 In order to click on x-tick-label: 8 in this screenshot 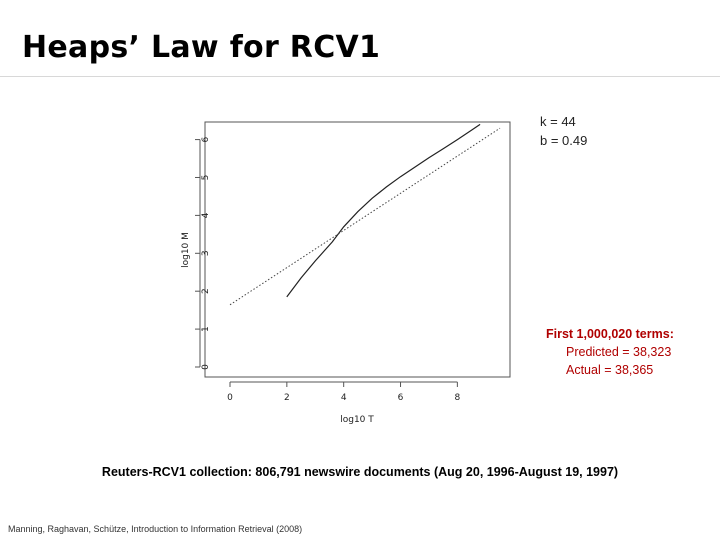, I will do `click(458, 398)`.